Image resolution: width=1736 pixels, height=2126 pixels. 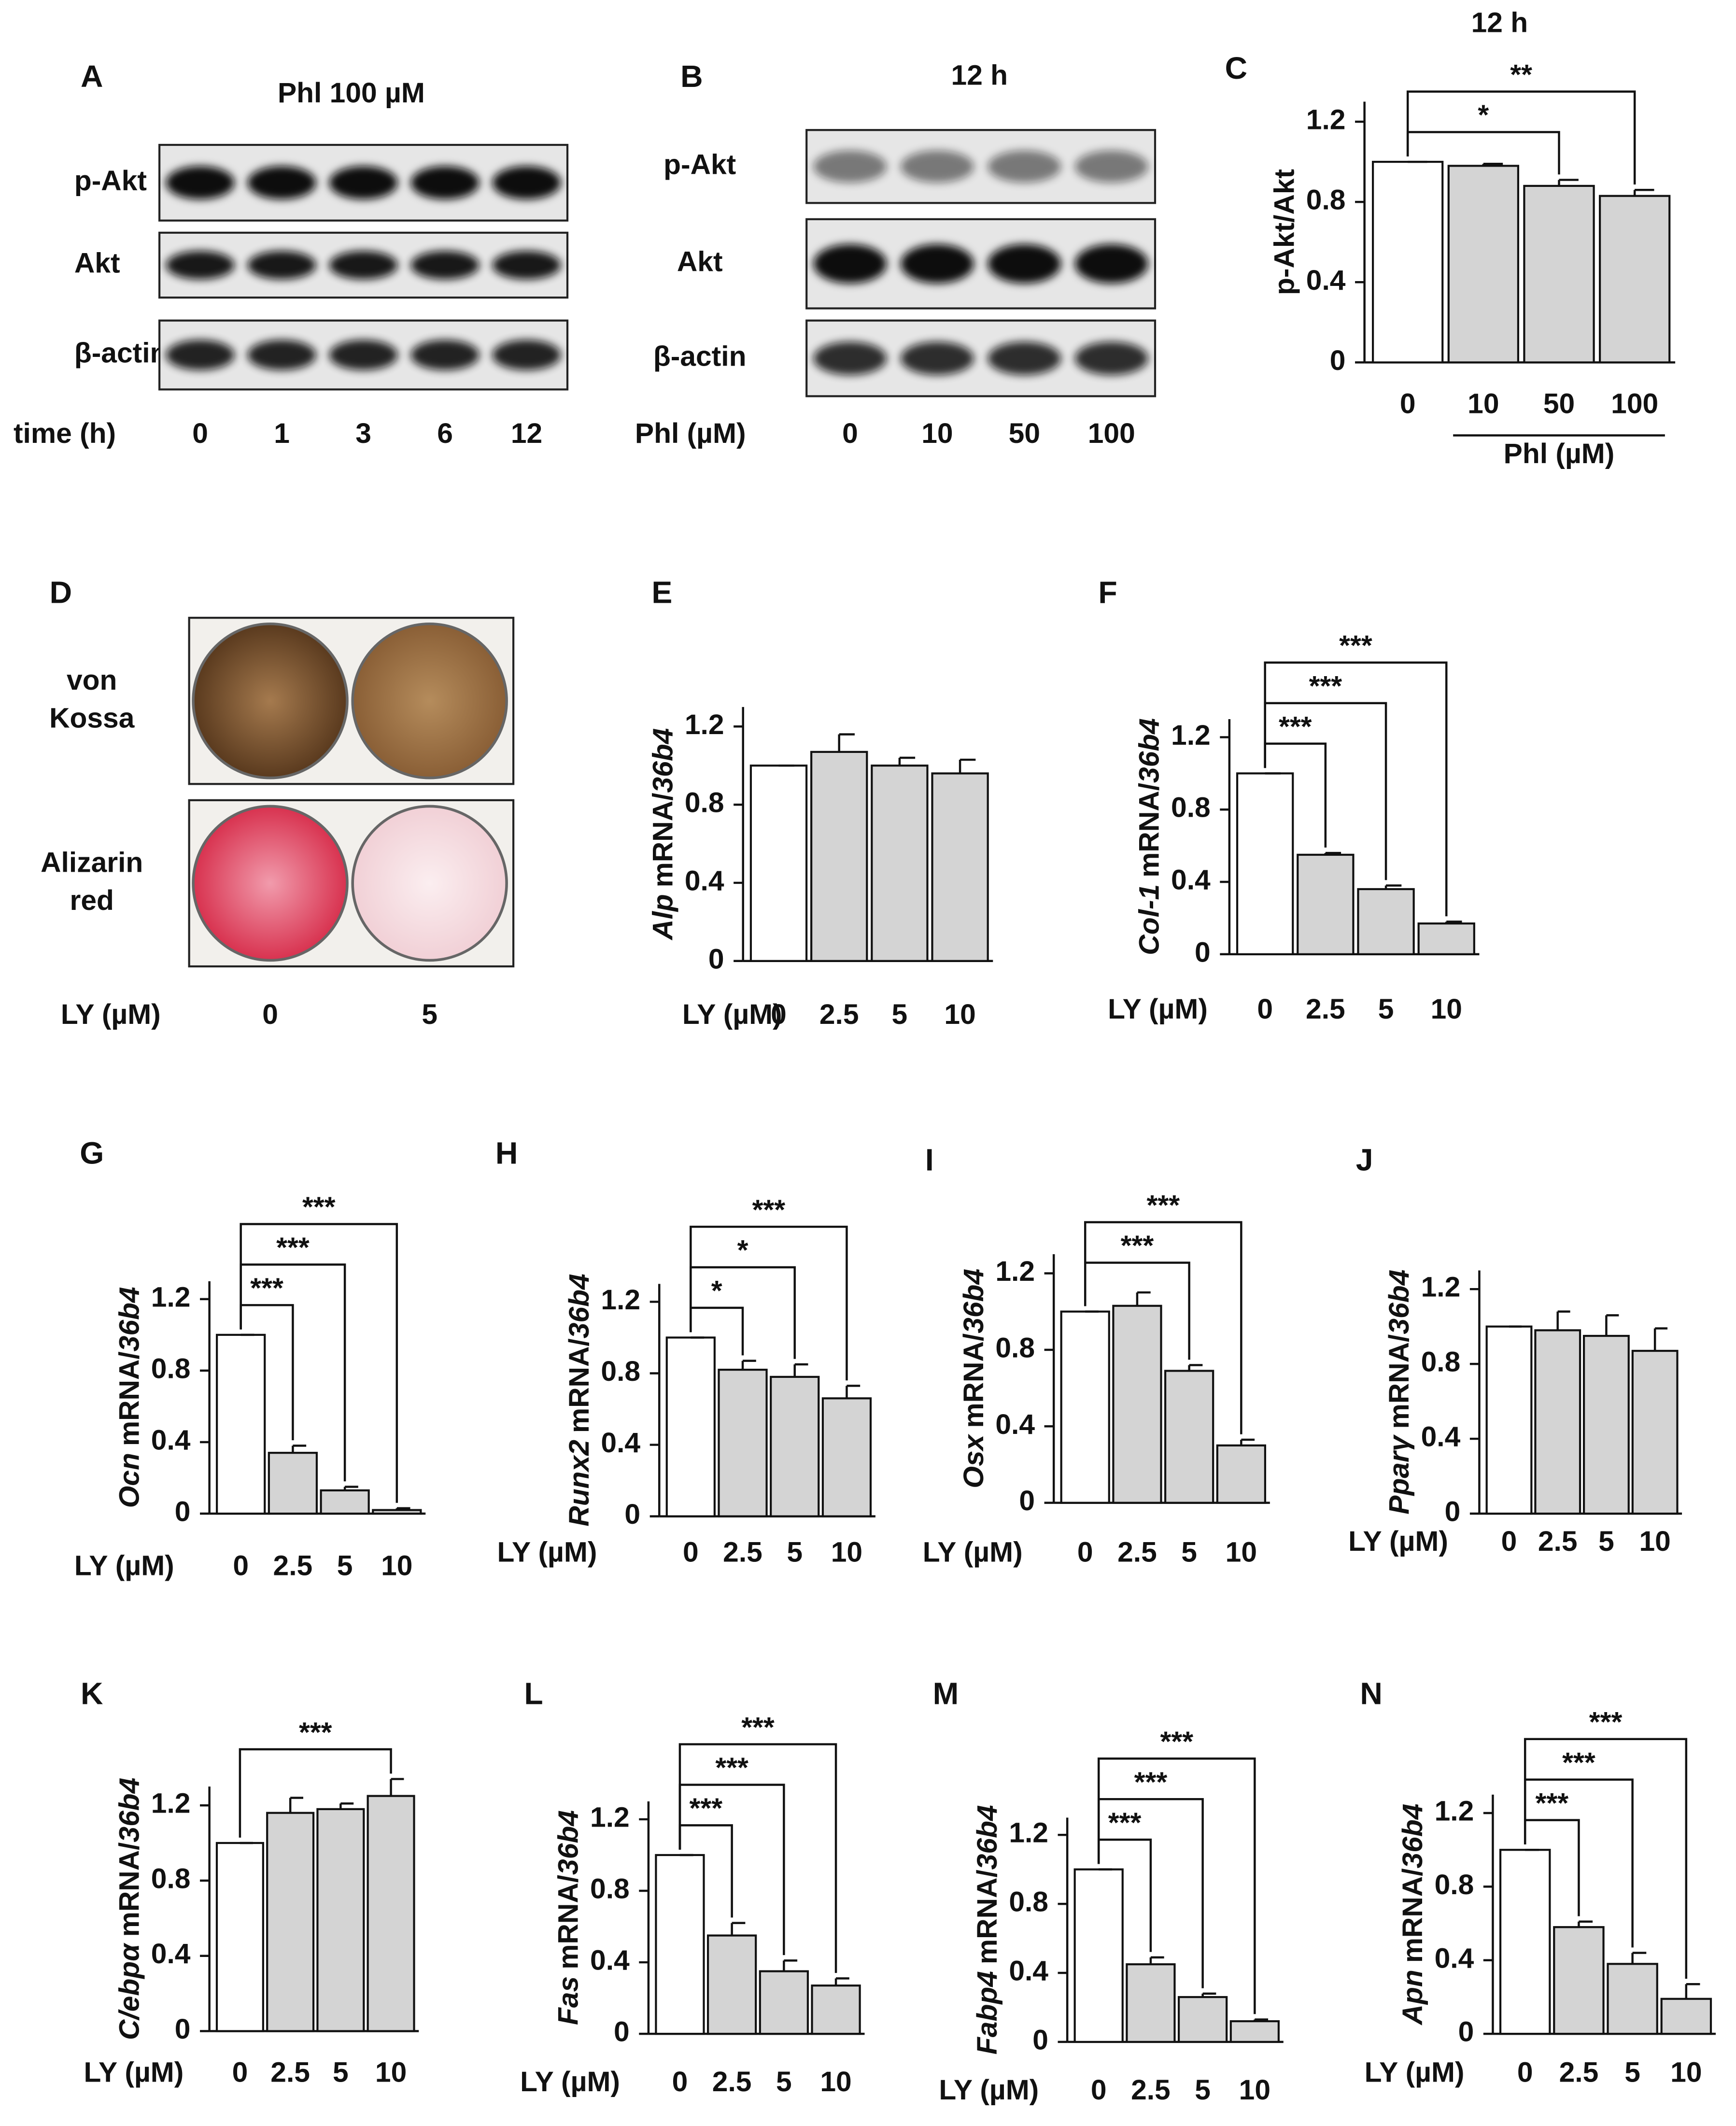 I want to click on y-axis-label: Runx2 mRNA/36b4, so click(x=579, y=1400).